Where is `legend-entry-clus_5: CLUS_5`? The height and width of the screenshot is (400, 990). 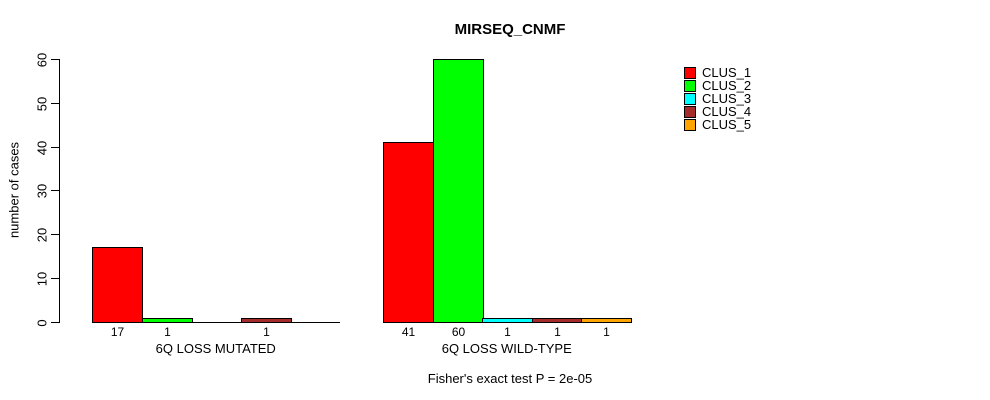
legend-entry-clus_5: CLUS_5 is located at coordinates (717, 124).